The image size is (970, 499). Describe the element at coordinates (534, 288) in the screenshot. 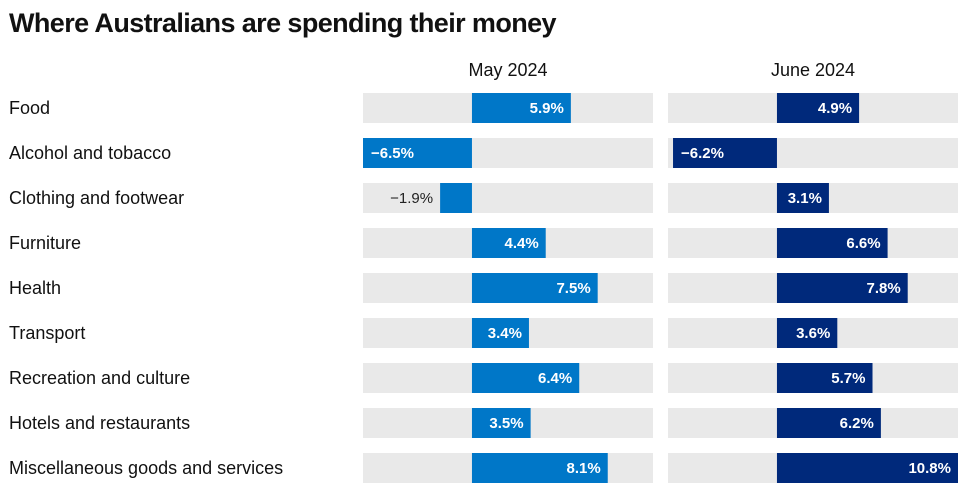

I see `bar-may-2024-health` at that location.